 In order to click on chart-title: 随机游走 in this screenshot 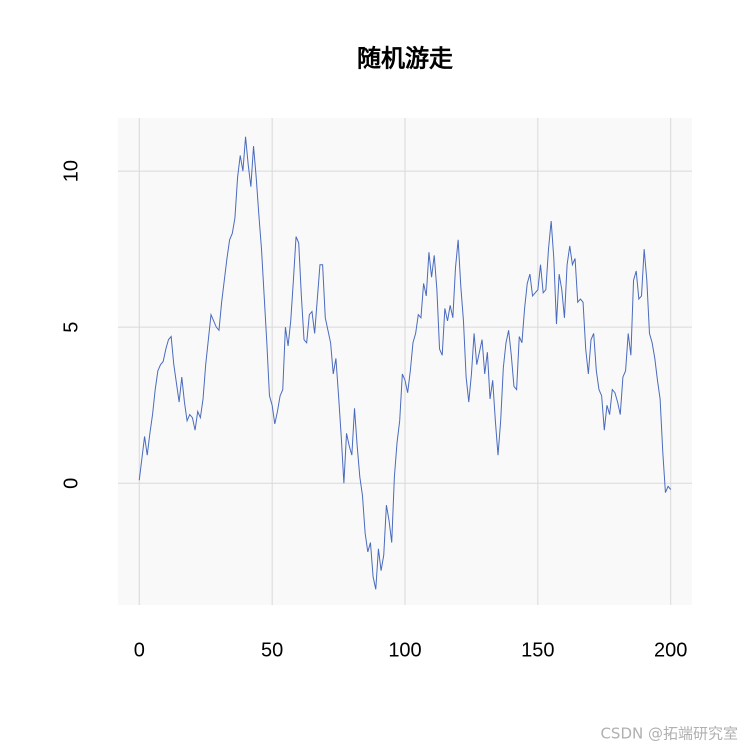, I will do `click(405, 58)`.